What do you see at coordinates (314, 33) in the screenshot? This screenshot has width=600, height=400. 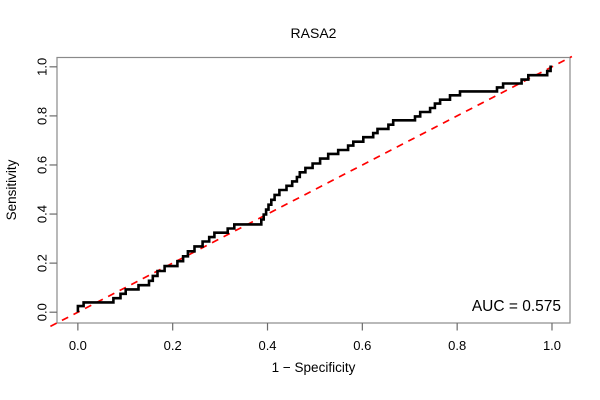 I see `chart-title: RASA2` at bounding box center [314, 33].